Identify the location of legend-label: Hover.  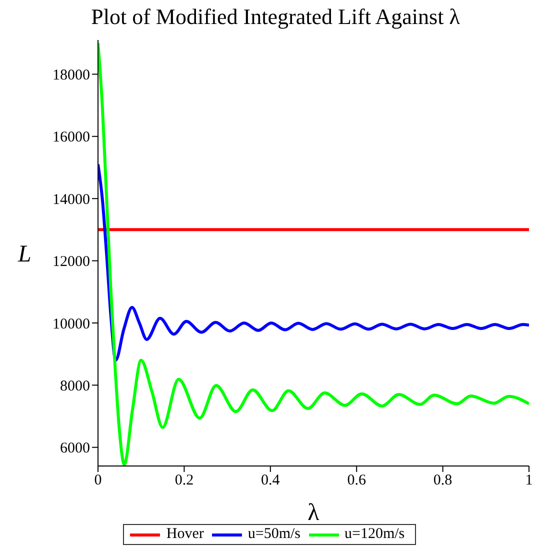
(185, 534).